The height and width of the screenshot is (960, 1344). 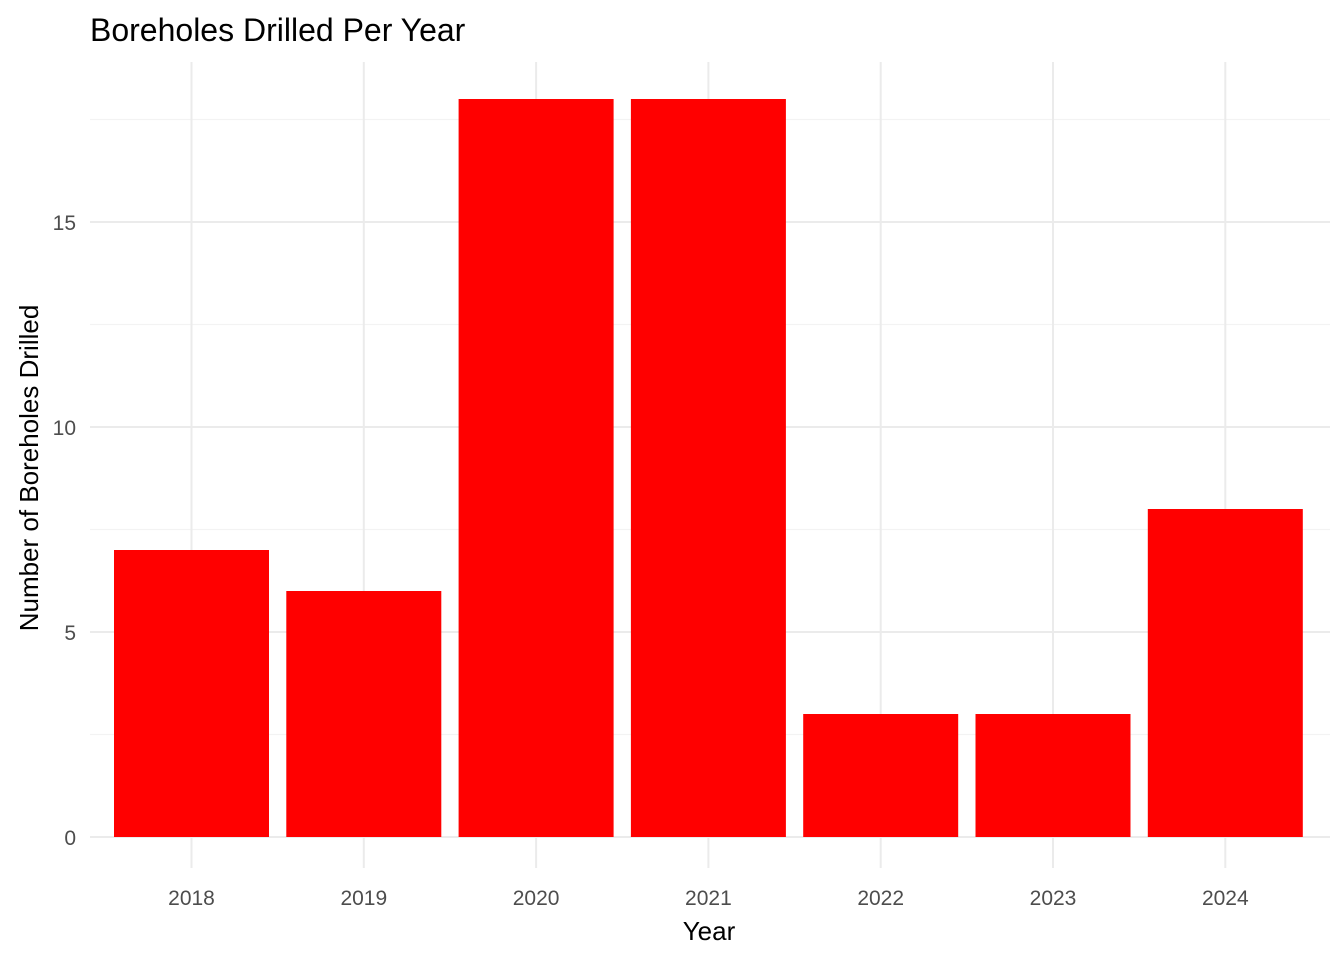 I want to click on bar-2020, so click(x=536, y=468).